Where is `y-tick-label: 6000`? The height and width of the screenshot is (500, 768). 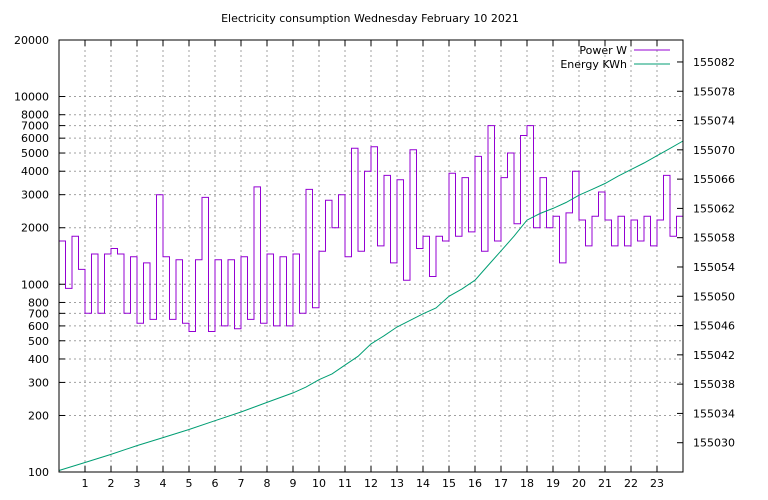 y-tick-label: 6000 is located at coordinates (35, 138).